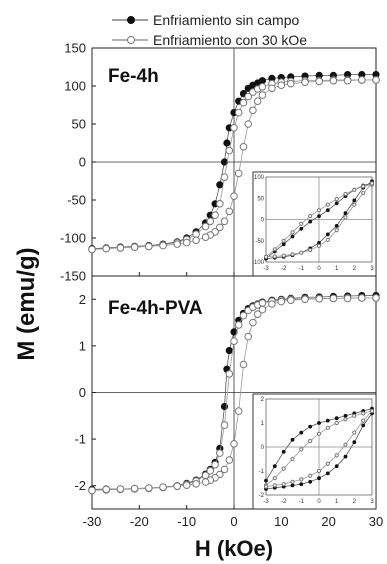 This screenshot has width=387, height=564. What do you see at coordinates (82, 299) in the screenshot?
I see `panel-1-ytick-label-0: 2` at bounding box center [82, 299].